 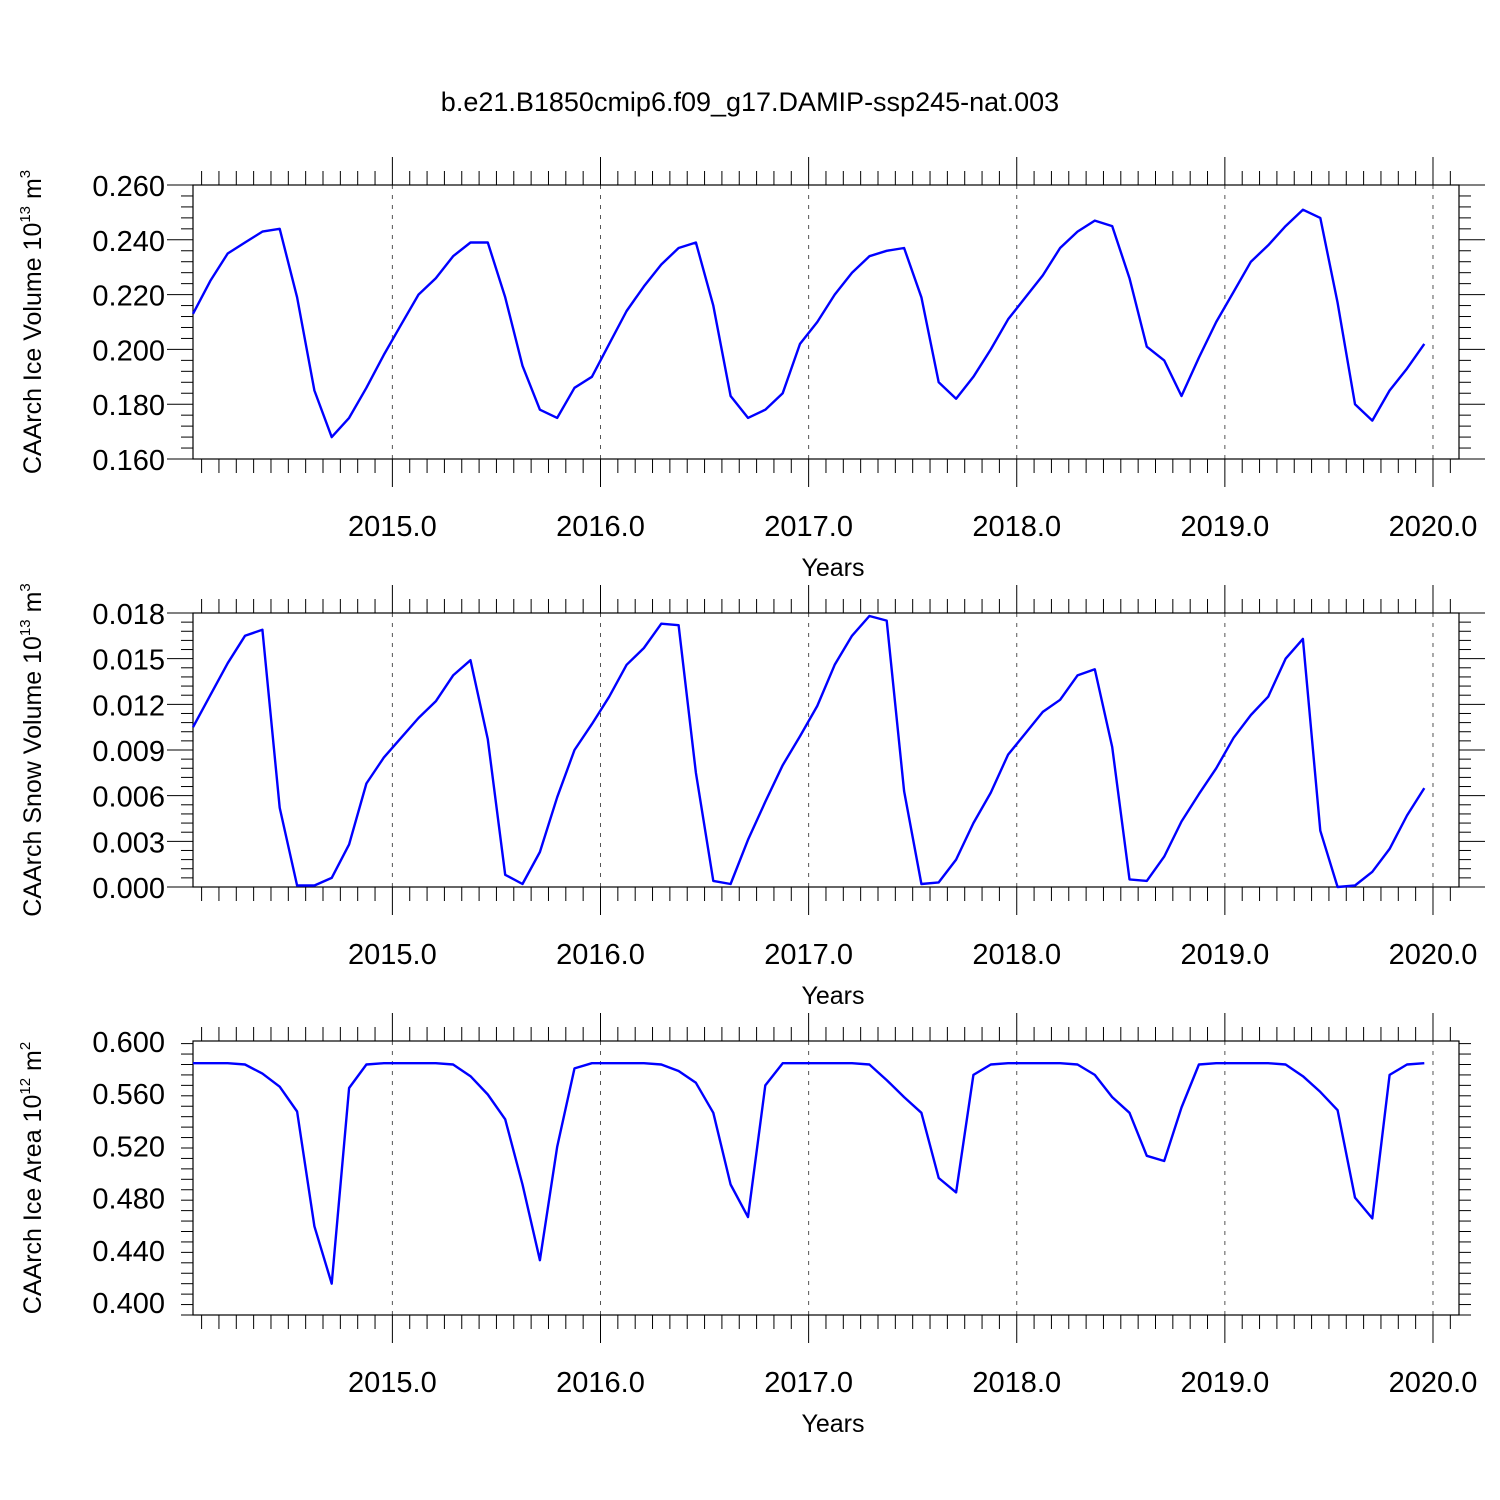 I want to click on y-tick-label: 0.012, so click(x=128, y=706).